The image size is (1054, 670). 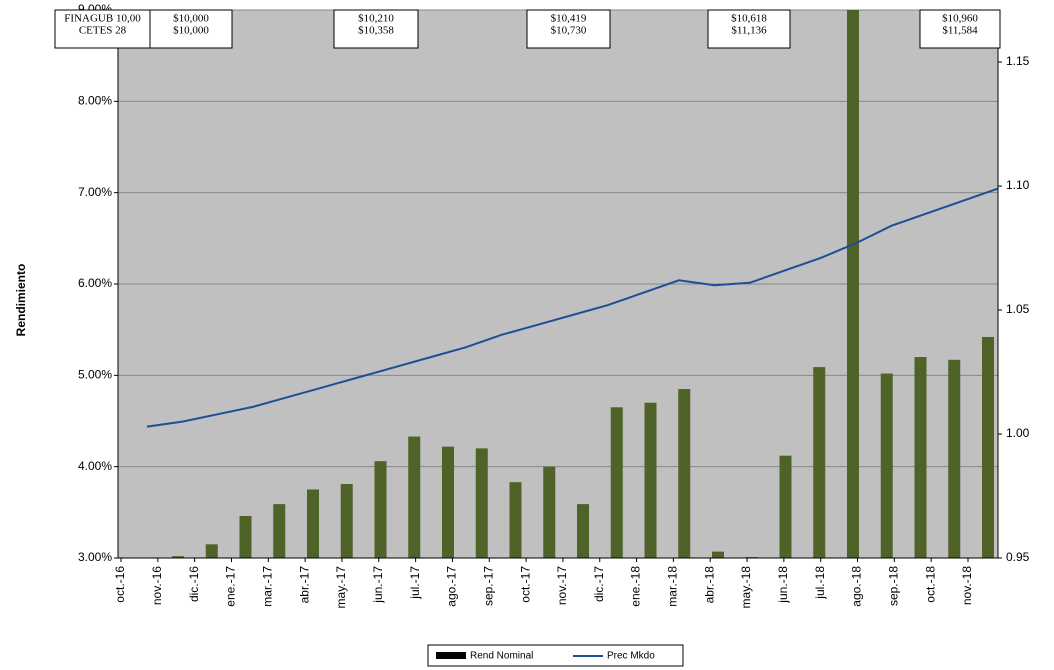 I want to click on y-tick-label: 4.00%, so click(x=95, y=466).